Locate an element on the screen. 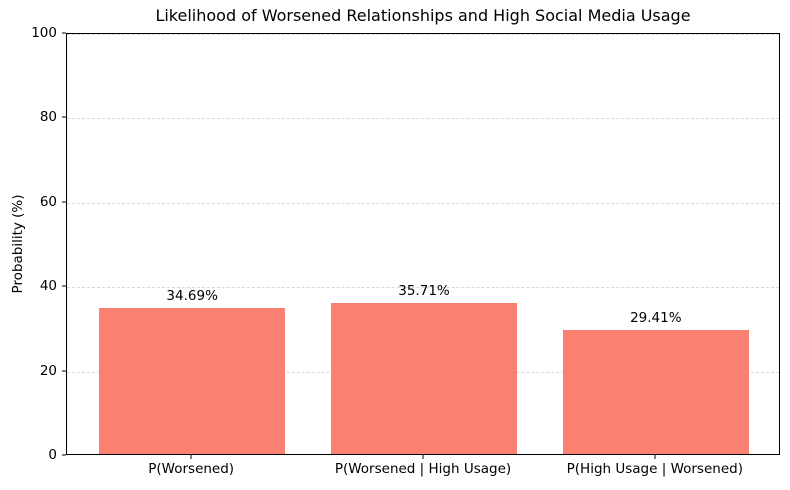 This screenshot has height=490, width=790. x-tick-label: P(High Usage | Worsened) is located at coordinates (654, 469).